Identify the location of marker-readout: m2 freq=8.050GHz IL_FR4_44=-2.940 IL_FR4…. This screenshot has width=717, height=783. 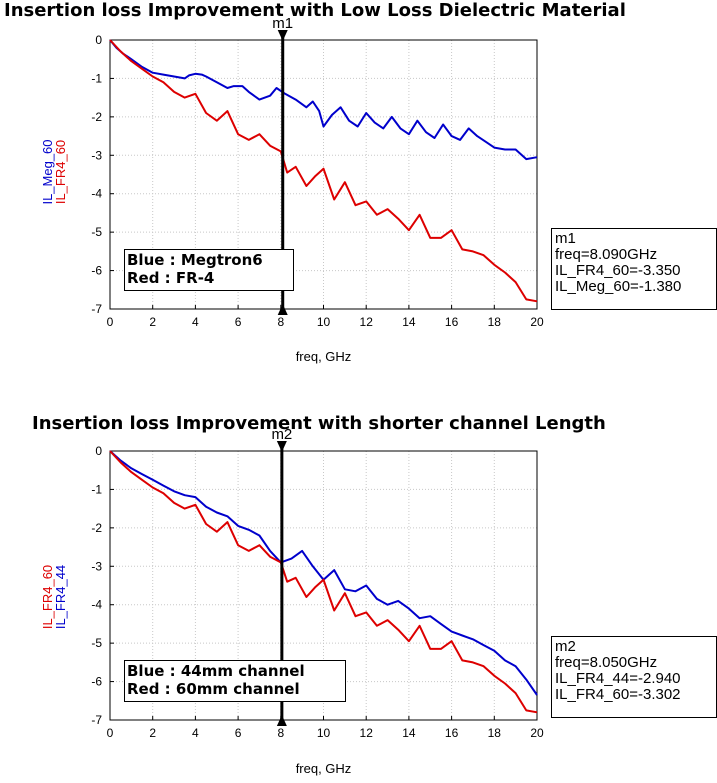
(634, 677).